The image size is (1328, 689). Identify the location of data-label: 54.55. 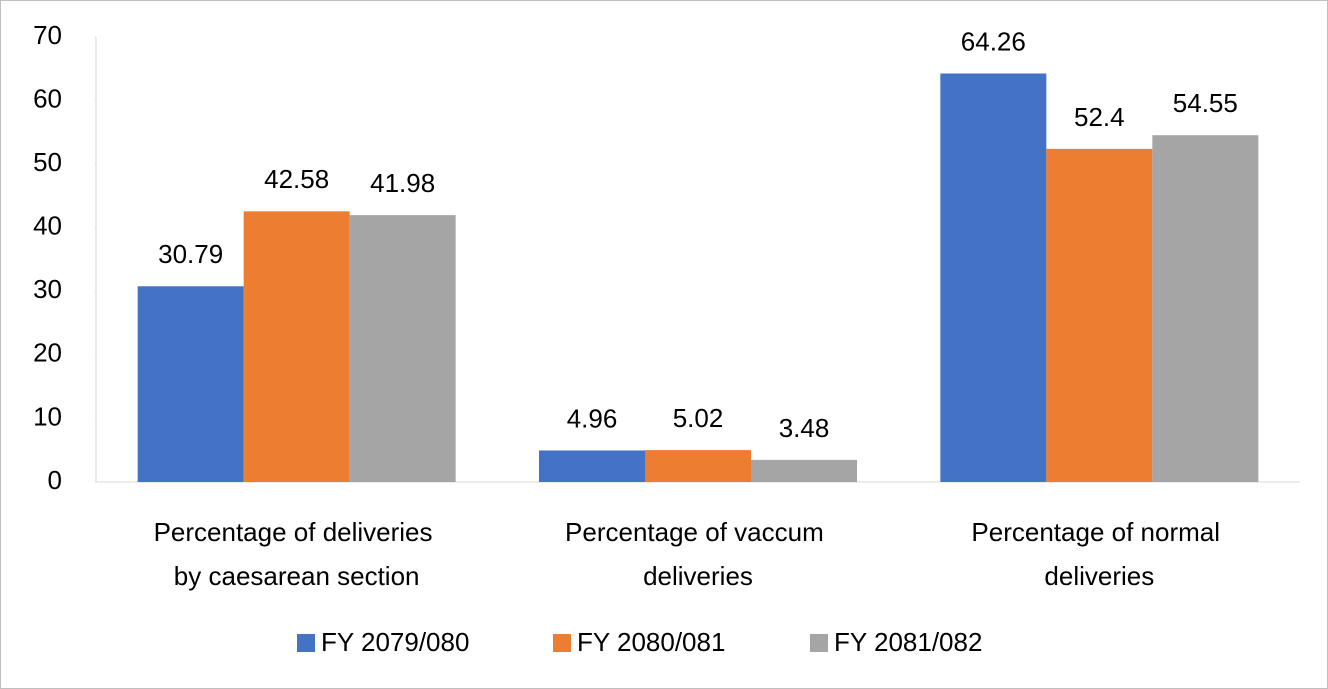
(1205, 103).